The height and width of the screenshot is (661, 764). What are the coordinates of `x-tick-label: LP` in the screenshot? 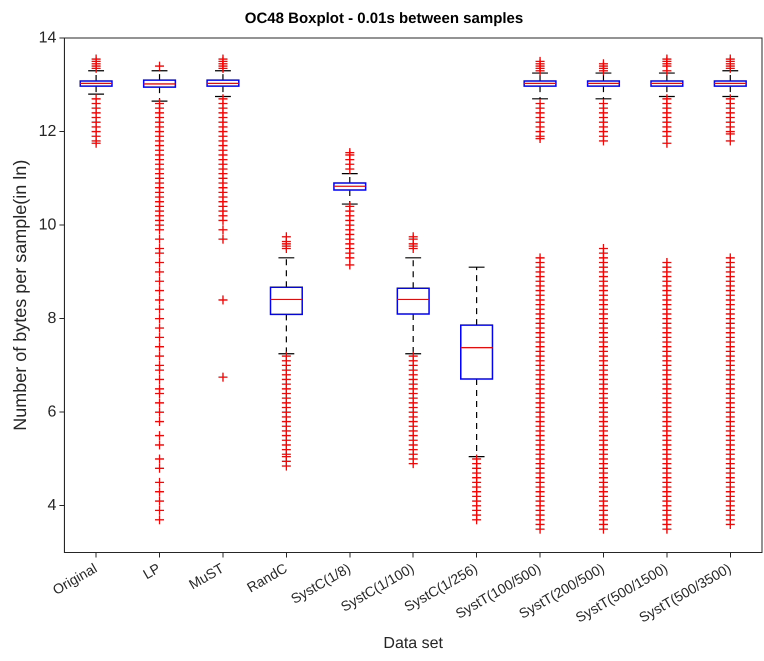 It's located at (151, 571).